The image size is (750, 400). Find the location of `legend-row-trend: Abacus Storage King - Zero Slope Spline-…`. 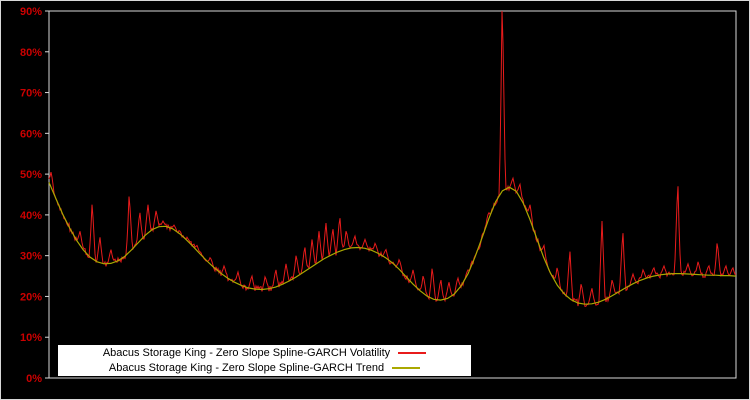

legend-row-trend: Abacus Storage King - Zero Slope Spline-… is located at coordinates (264, 368).